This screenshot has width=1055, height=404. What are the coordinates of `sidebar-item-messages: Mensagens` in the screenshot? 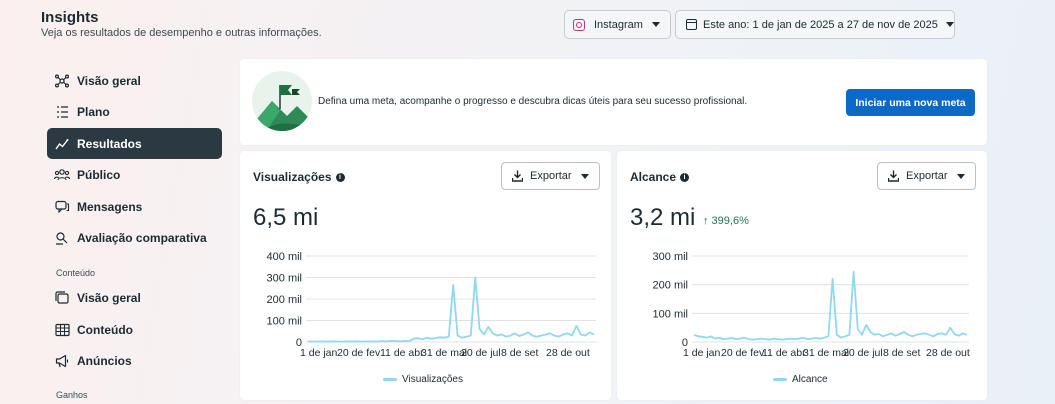 It's located at (134, 206).